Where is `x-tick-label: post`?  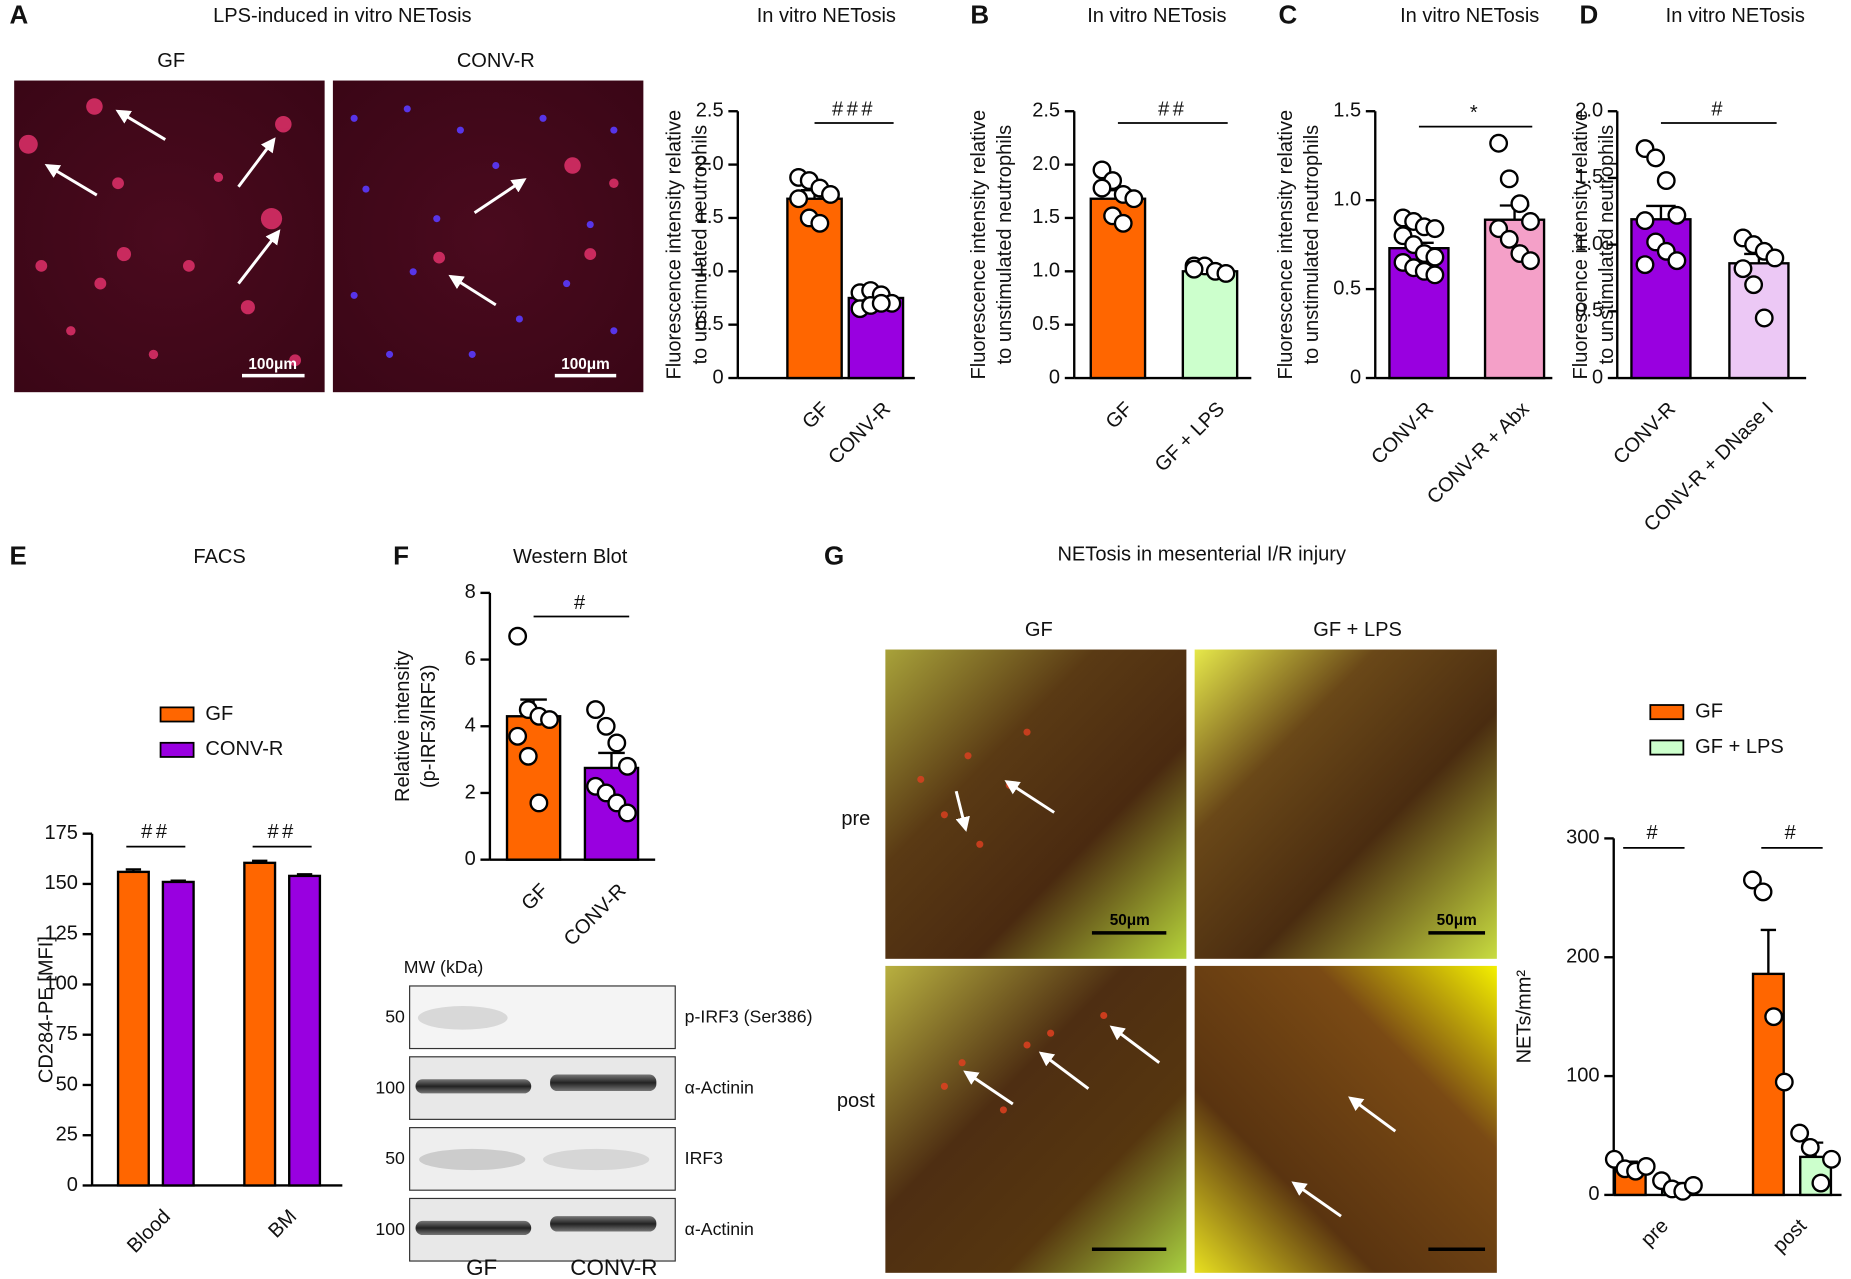
x-tick-label: post is located at coordinates (1790, 1236).